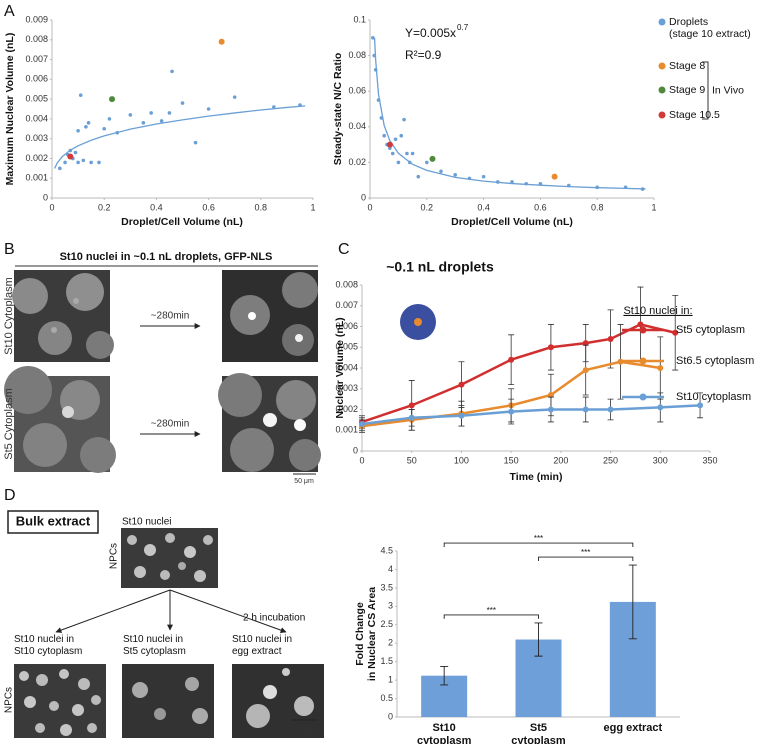 The height and width of the screenshot is (744, 761). What do you see at coordinates (412, 460) in the screenshot?
I see `x-tick-label: 50` at bounding box center [412, 460].